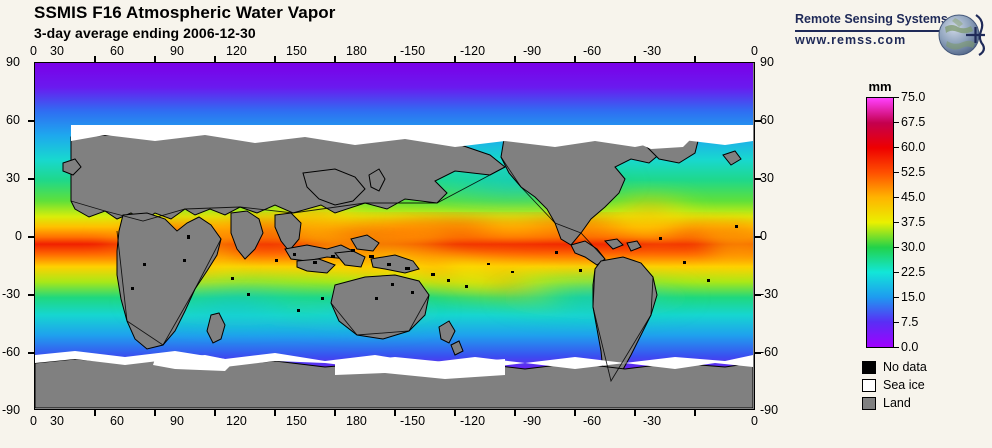 The height and width of the screenshot is (448, 992). What do you see at coordinates (910, 347) in the screenshot?
I see `colorbar-label-0: 0.0` at bounding box center [910, 347].